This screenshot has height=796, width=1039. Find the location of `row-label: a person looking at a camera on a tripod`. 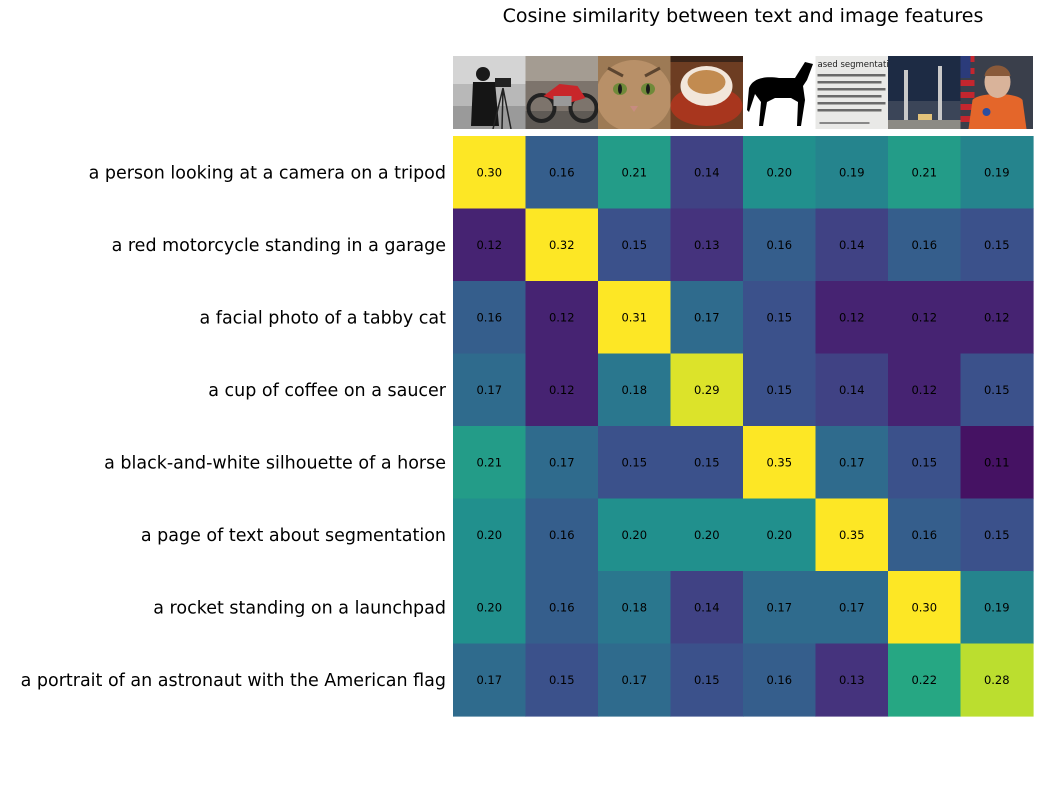

row-label: a person looking at a camera on a tripod is located at coordinates (267, 173).